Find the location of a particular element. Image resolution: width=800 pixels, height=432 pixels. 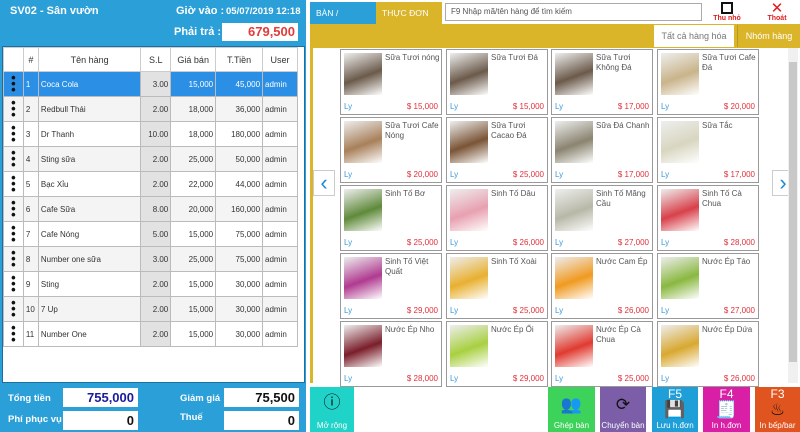

product-price: $ 15,000 is located at coordinates (422, 106).